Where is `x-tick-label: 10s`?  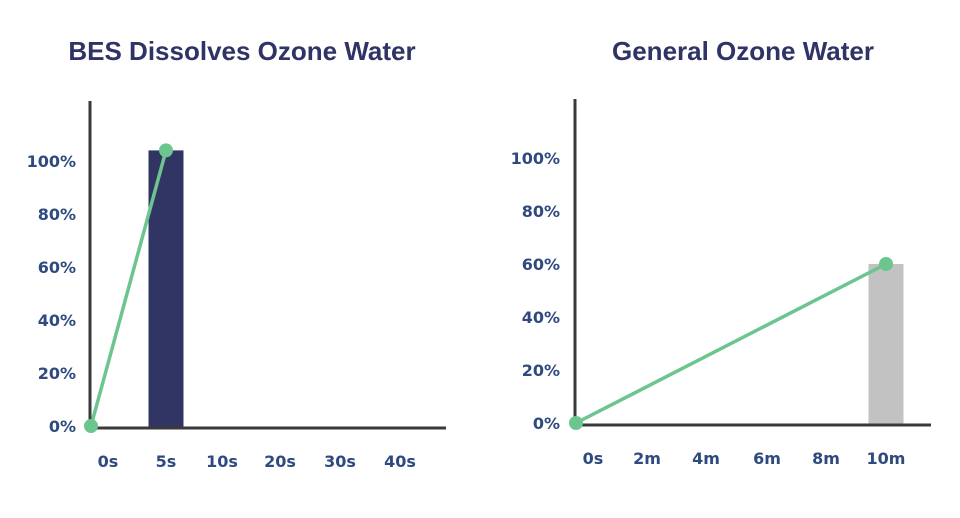
x-tick-label: 10s is located at coordinates (222, 461).